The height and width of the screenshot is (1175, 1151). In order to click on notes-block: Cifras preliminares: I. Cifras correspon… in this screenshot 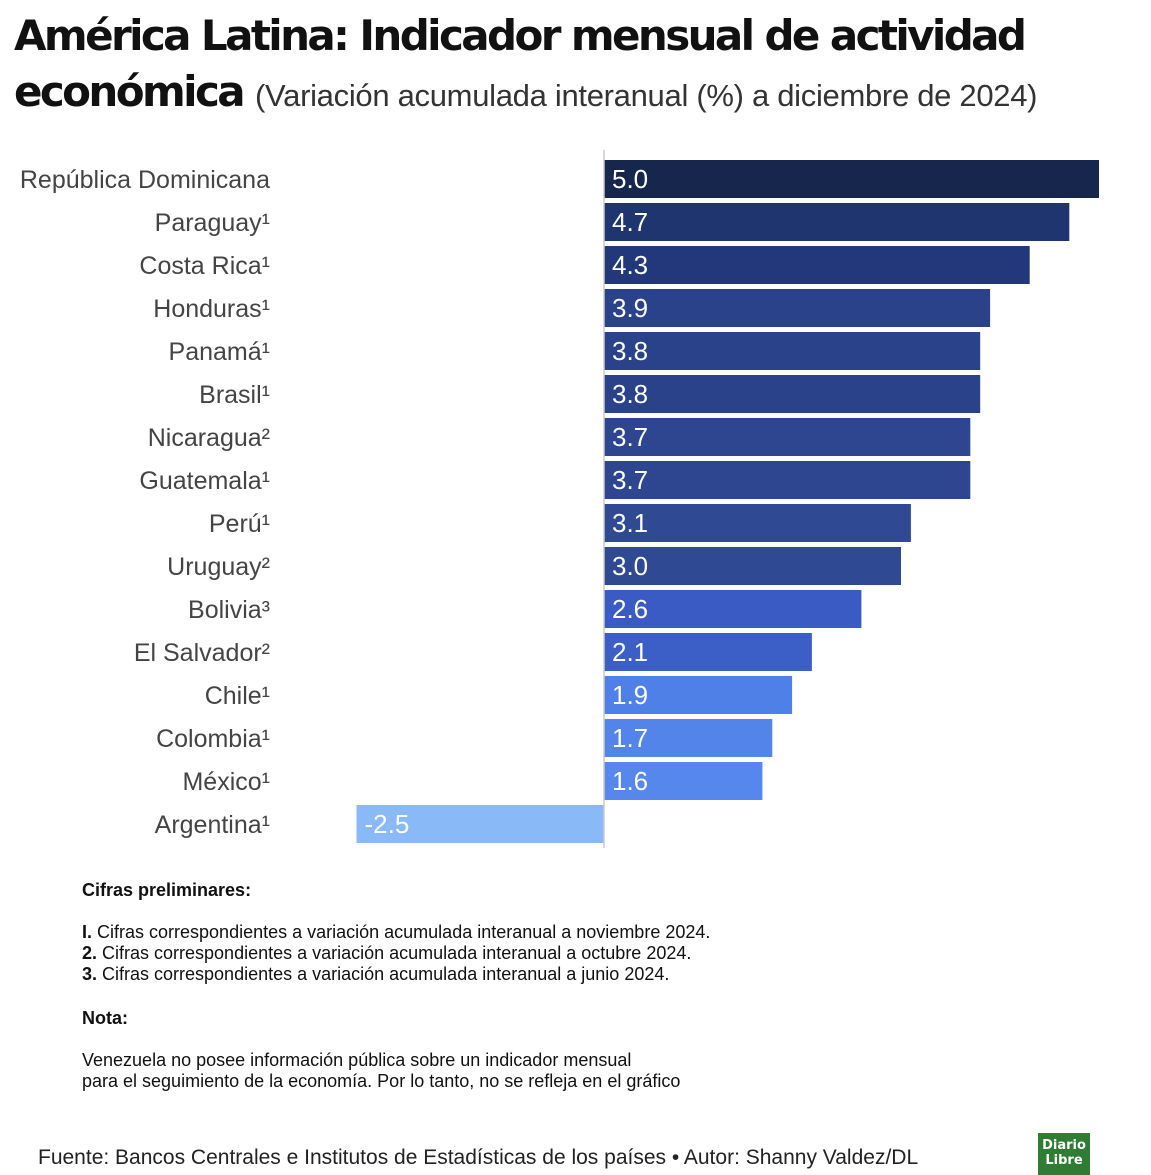, I will do `click(462, 986)`.